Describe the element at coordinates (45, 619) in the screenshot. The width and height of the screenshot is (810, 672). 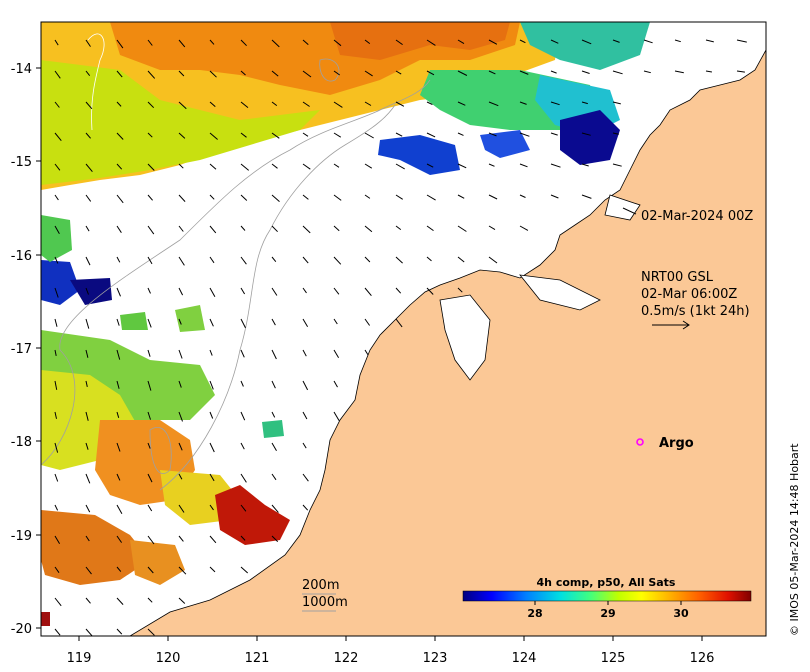
I see `sst-darkred-sw` at that location.